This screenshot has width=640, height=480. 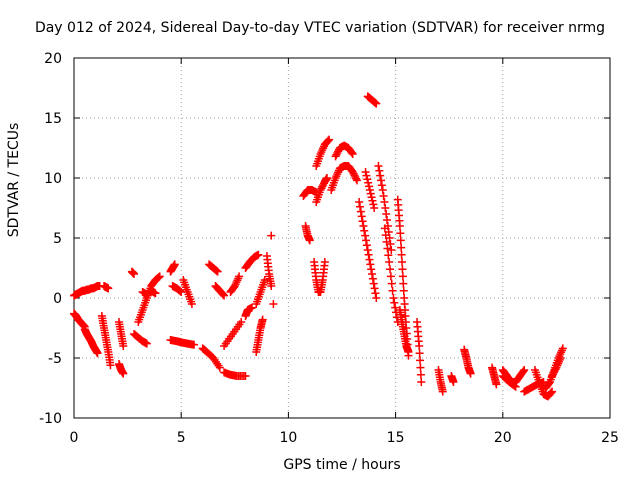 I want to click on x-tick-label: 0, so click(x=74, y=438).